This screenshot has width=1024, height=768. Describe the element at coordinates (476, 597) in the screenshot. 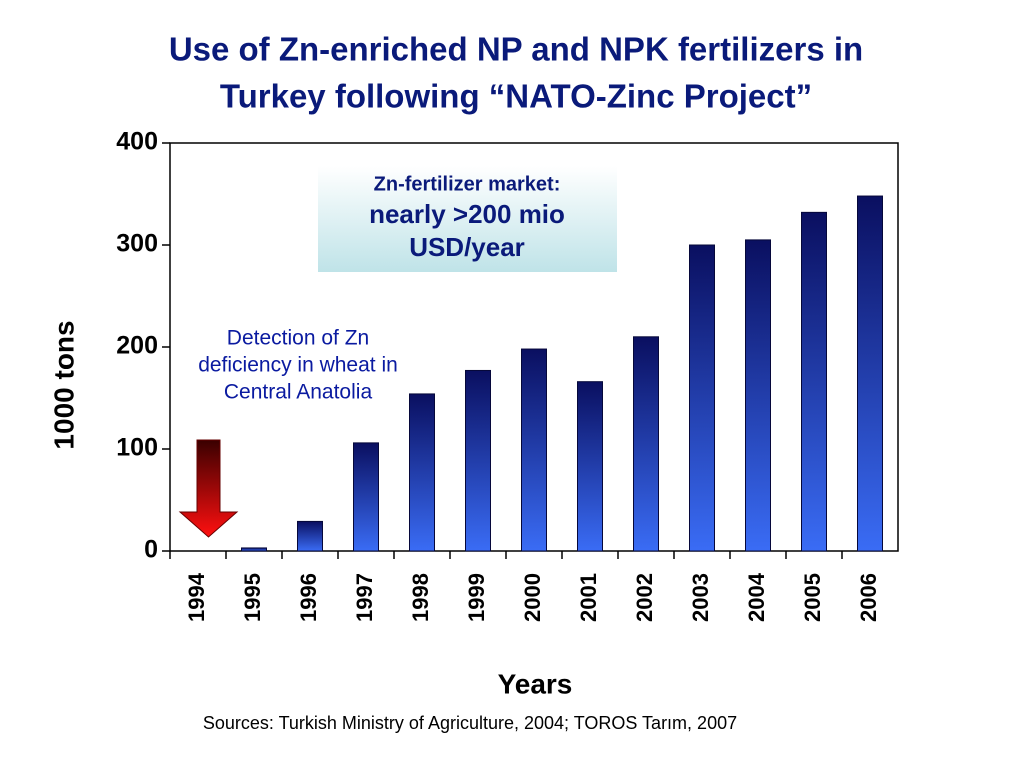

I see `x-tick-label: 1999` at that location.